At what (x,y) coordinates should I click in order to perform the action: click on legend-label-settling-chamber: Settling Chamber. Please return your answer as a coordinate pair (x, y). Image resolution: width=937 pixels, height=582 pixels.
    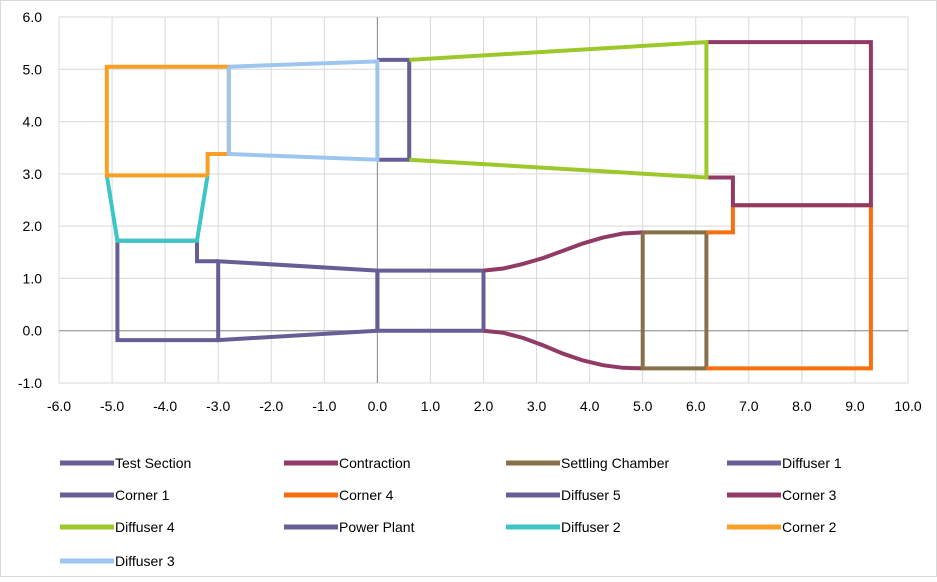
    Looking at the image, I should click on (615, 463).